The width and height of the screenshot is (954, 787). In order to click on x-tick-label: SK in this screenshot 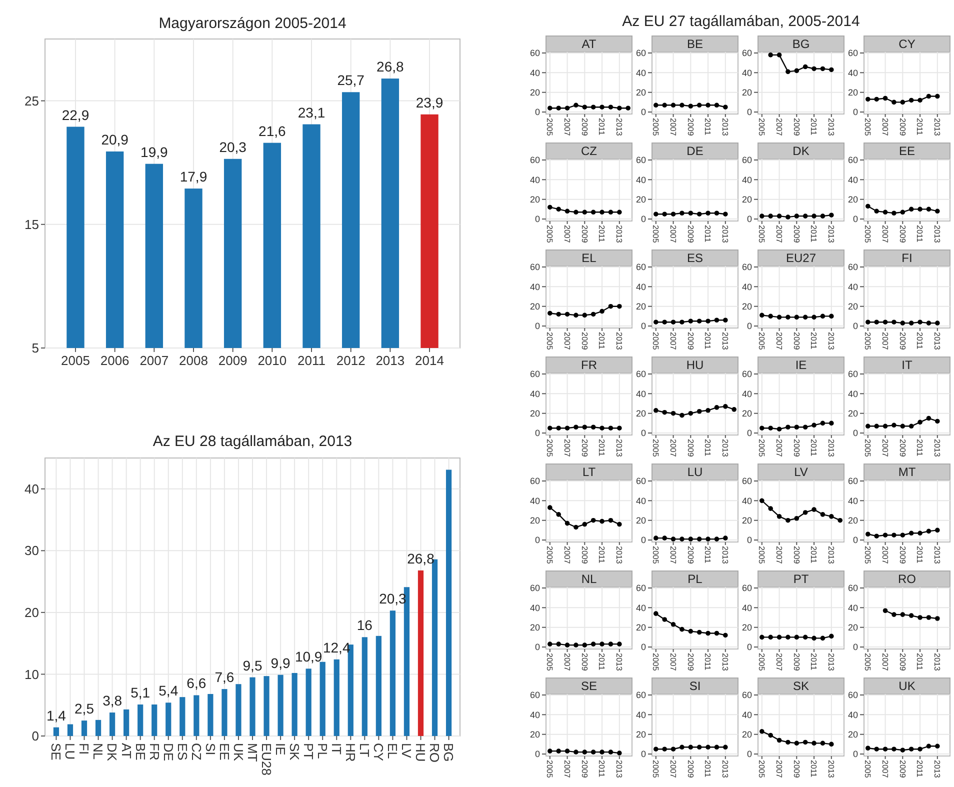, I will do `click(294, 752)`.